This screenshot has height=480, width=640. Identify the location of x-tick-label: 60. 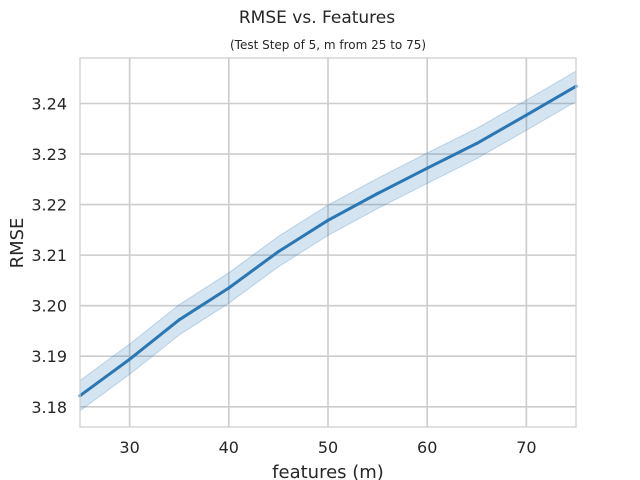
(427, 447).